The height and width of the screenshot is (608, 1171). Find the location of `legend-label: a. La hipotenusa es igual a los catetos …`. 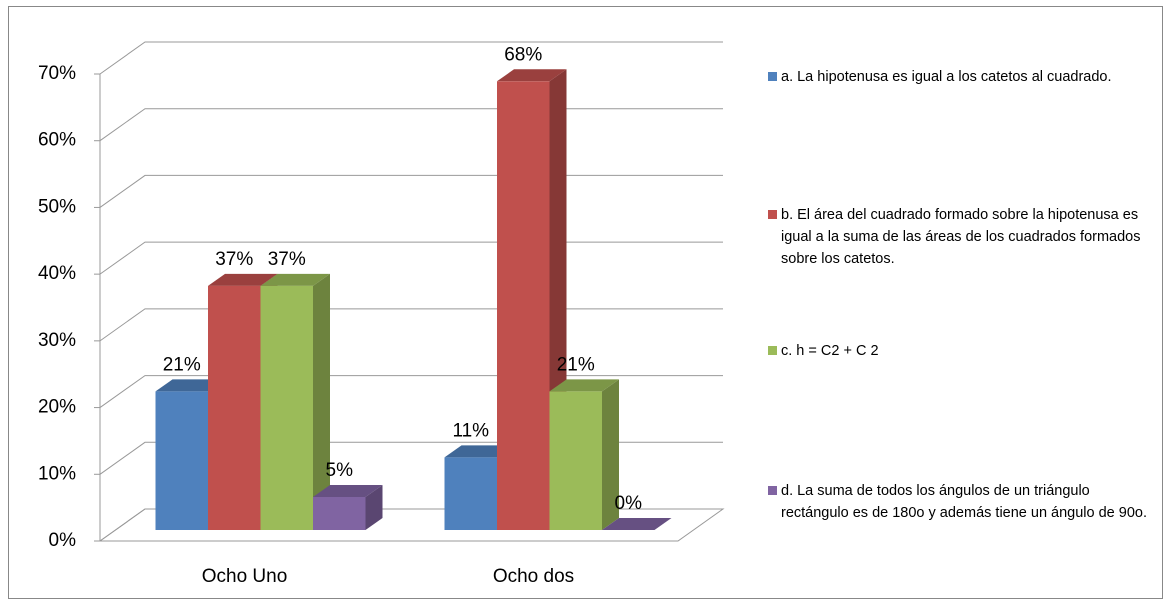

legend-label: a. La hipotenusa es igual a los catetos … is located at coordinates (946, 77).